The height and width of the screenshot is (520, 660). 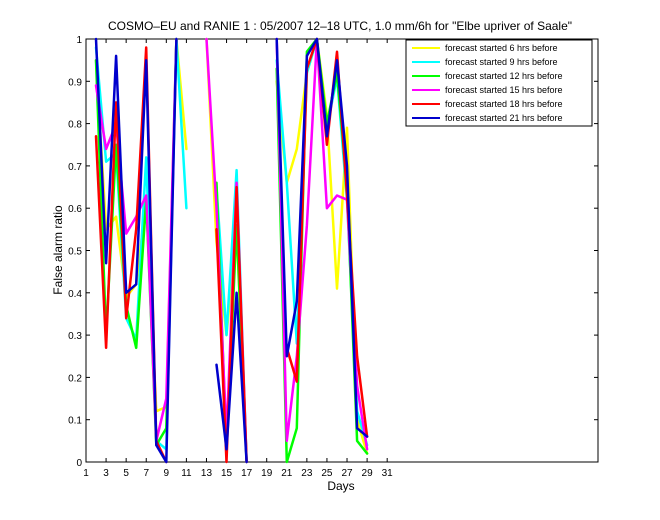 What do you see at coordinates (75, 421) in the screenshot?
I see `y-tick-label: 0.1` at bounding box center [75, 421].